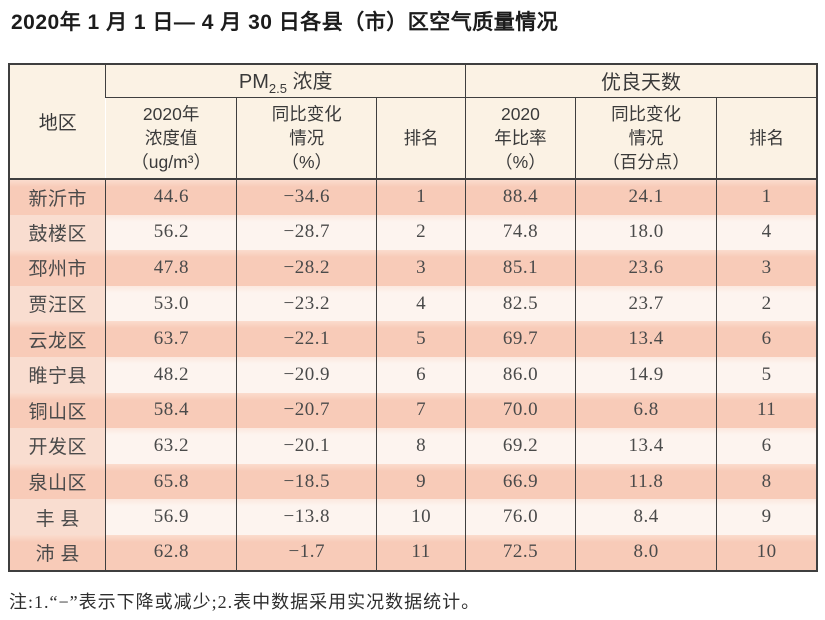 The height and width of the screenshot is (620, 825). I want to click on pm-value-cell: 62.8, so click(171, 552).